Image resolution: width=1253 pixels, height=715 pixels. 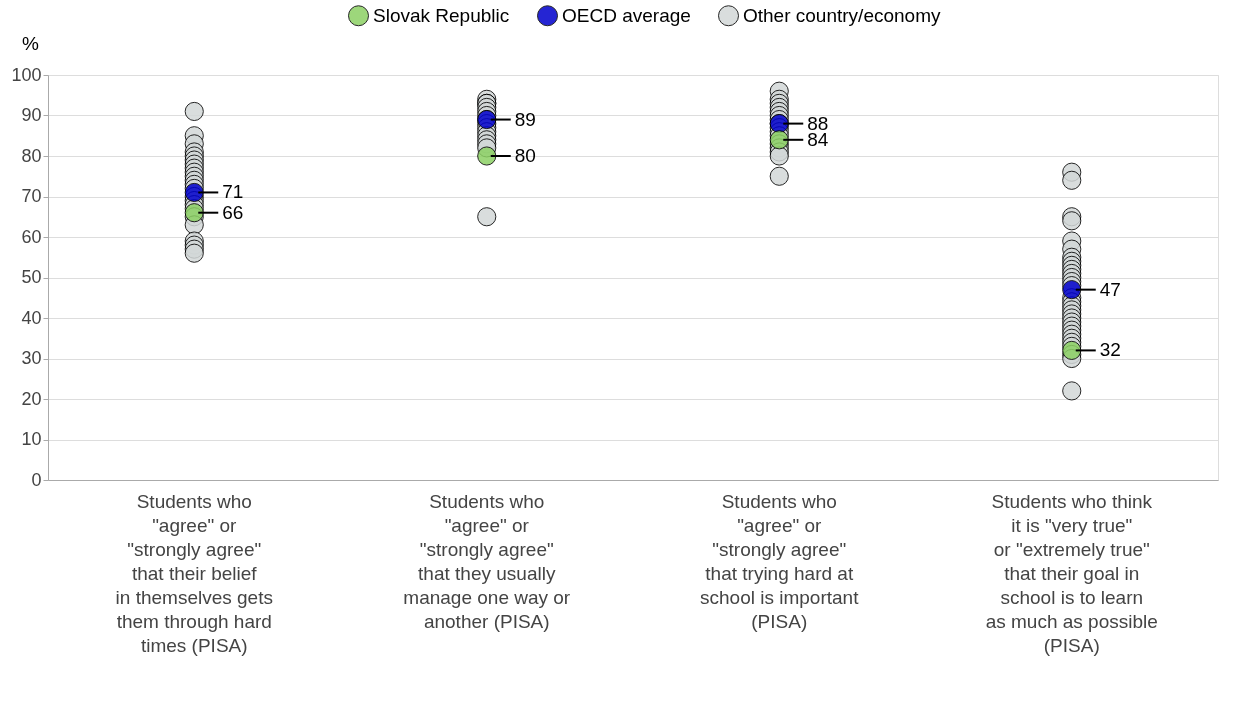 I want to click on x-tick-label: Students who "agree" or "strongly agree" that their belief in themselves gets them through hard times (PISA), so click(x=194, y=573).